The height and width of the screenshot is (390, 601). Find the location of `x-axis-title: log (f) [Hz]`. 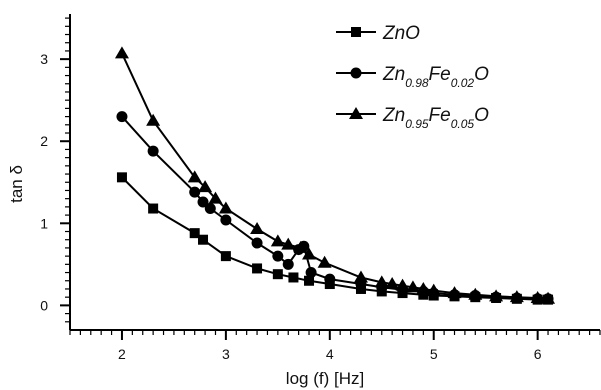

x-axis-title: log (f) [Hz] is located at coordinates (325, 378).